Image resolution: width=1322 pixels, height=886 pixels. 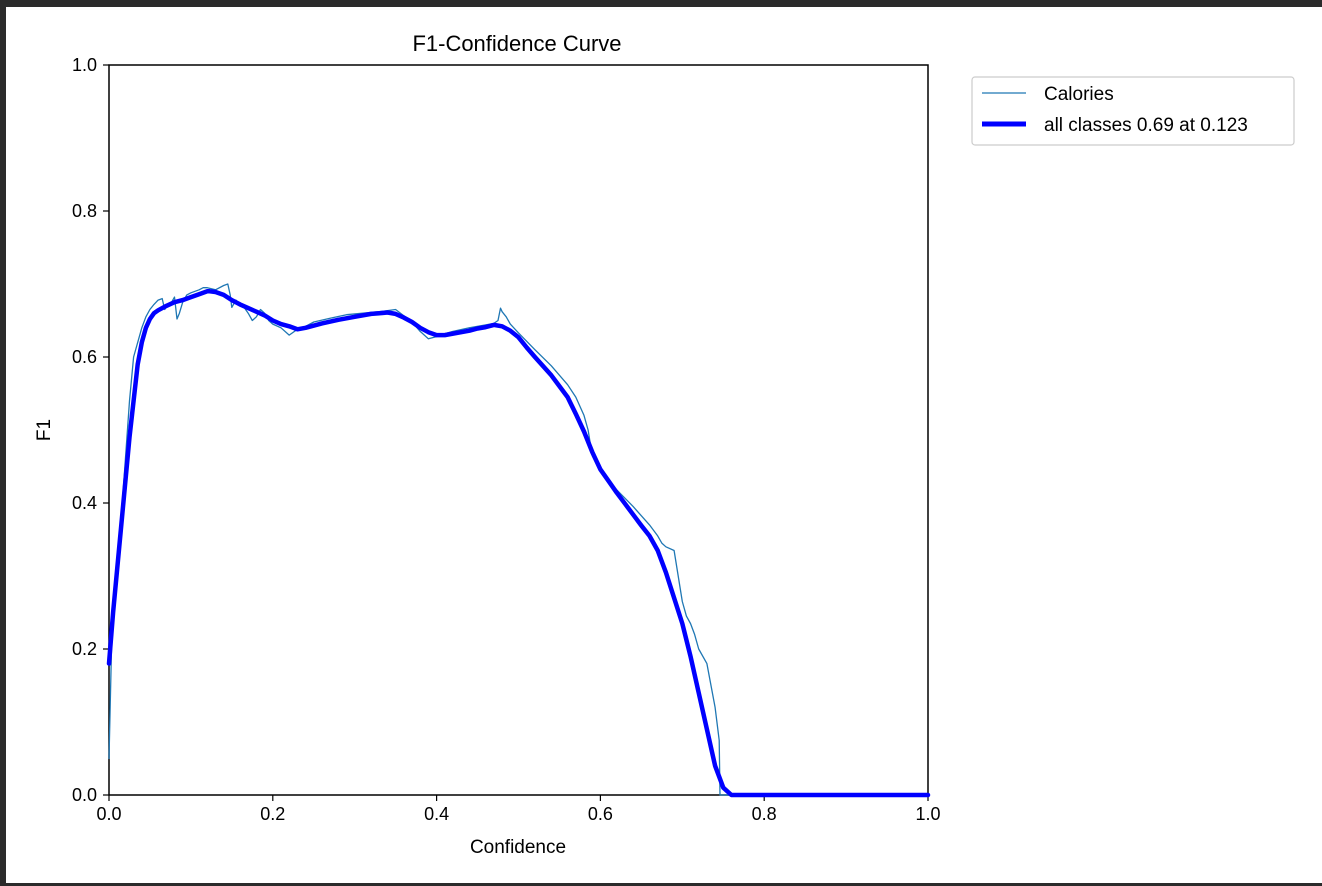 I want to click on legend-label-all-classes: all classes 0.69 at 0.123, so click(x=1146, y=125).